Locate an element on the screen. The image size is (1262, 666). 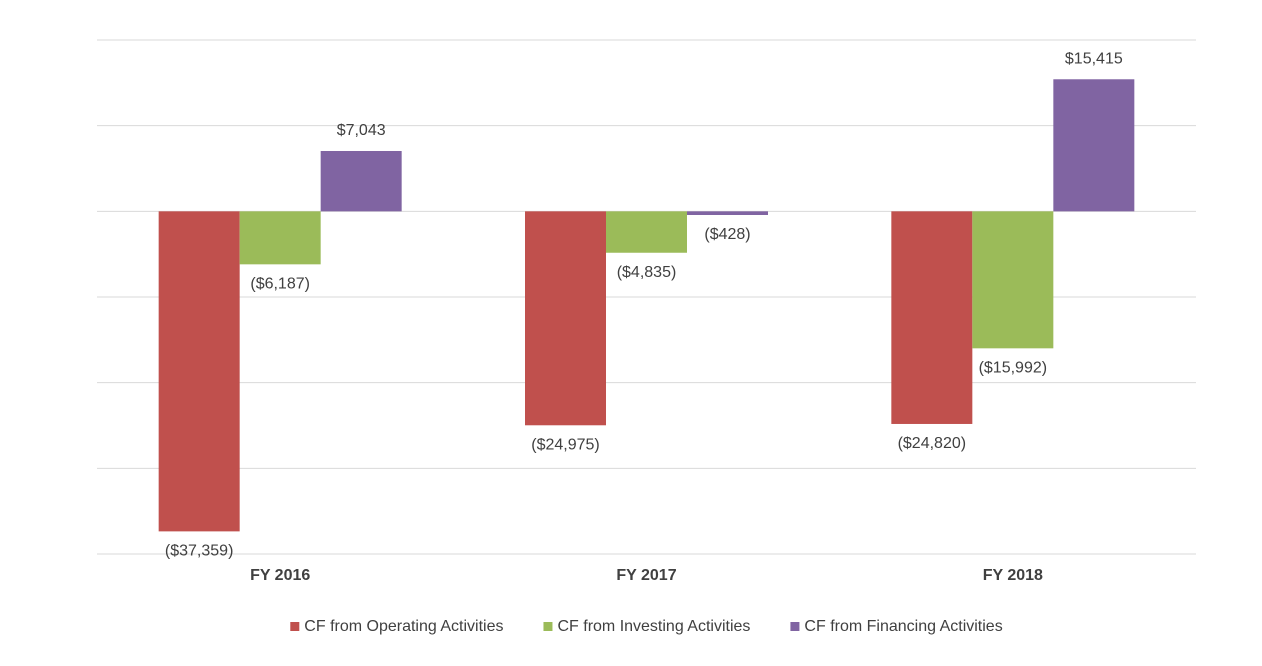
data-label: ($37,359) is located at coordinates (199, 551).